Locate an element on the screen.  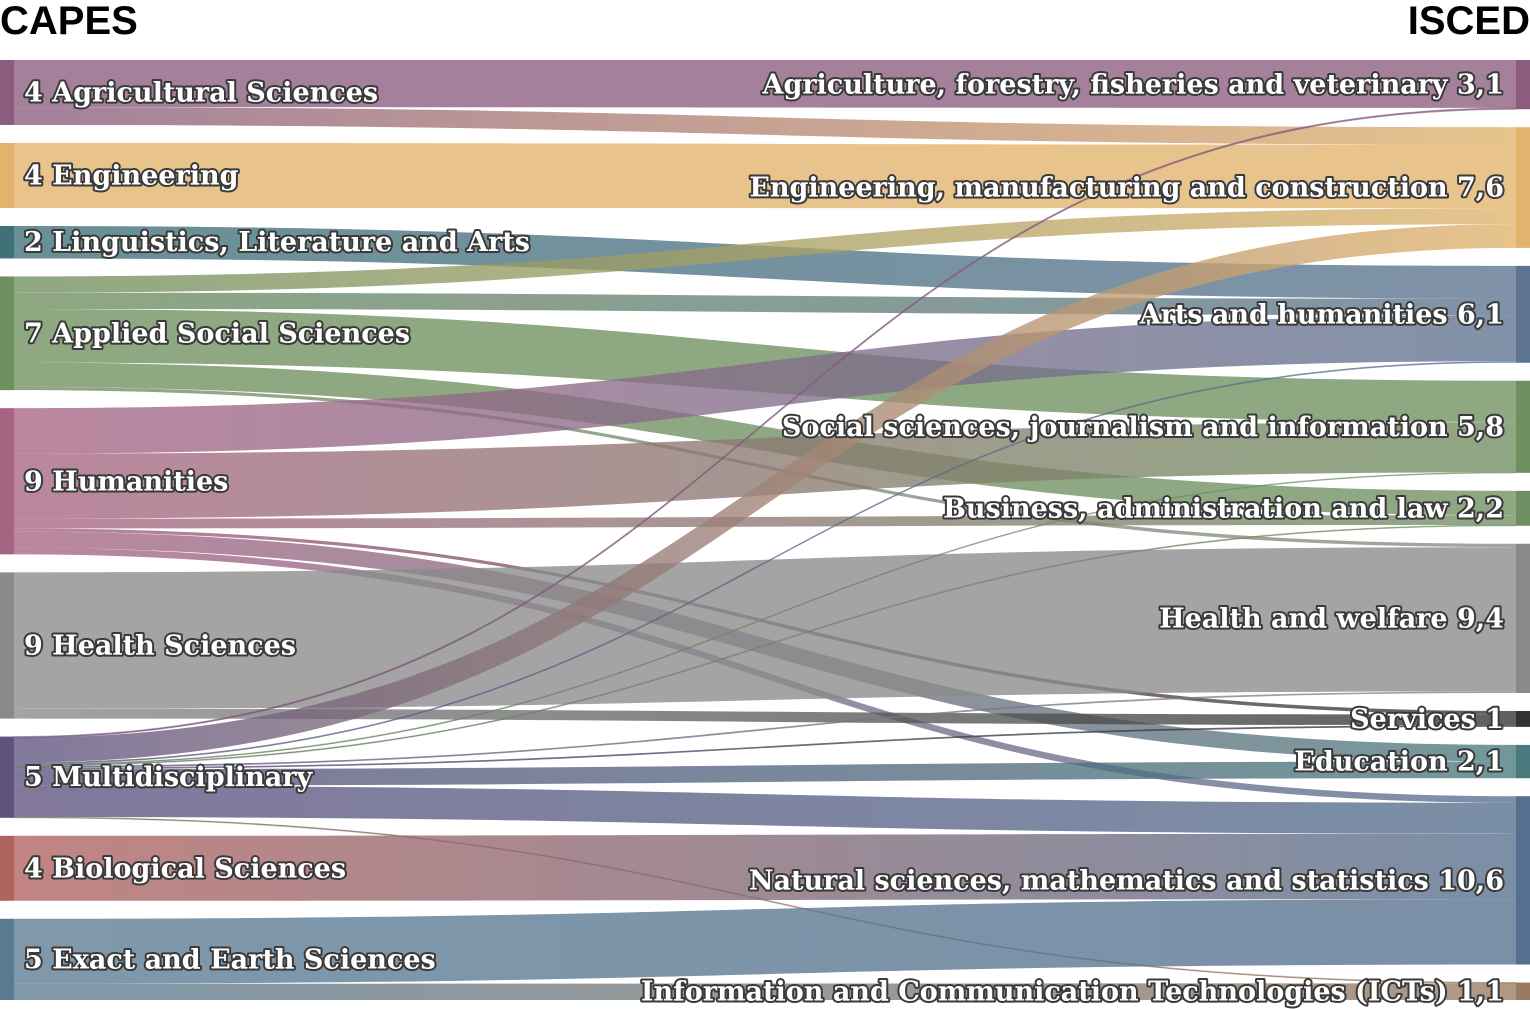
left-node-label: 9 Health Sciences is located at coordinates (160, 645).